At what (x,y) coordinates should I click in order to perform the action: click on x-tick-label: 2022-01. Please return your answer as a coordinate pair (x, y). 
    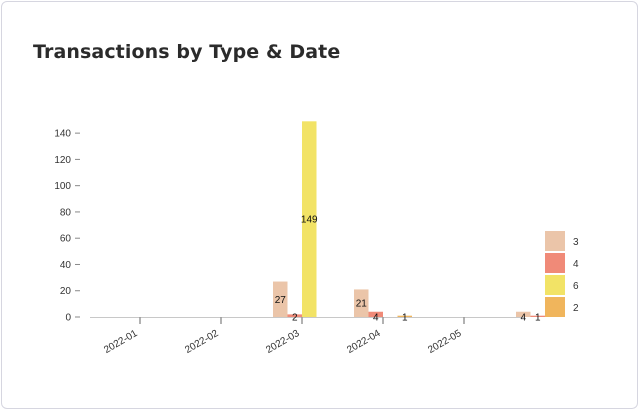
    Looking at the image, I should click on (121, 342).